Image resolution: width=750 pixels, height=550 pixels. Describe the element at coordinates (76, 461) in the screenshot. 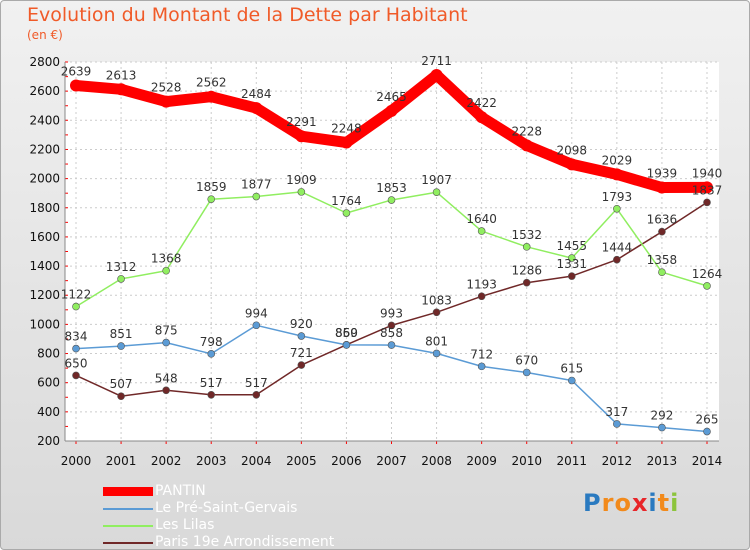

I see `x-tick-label: 2000` at that location.